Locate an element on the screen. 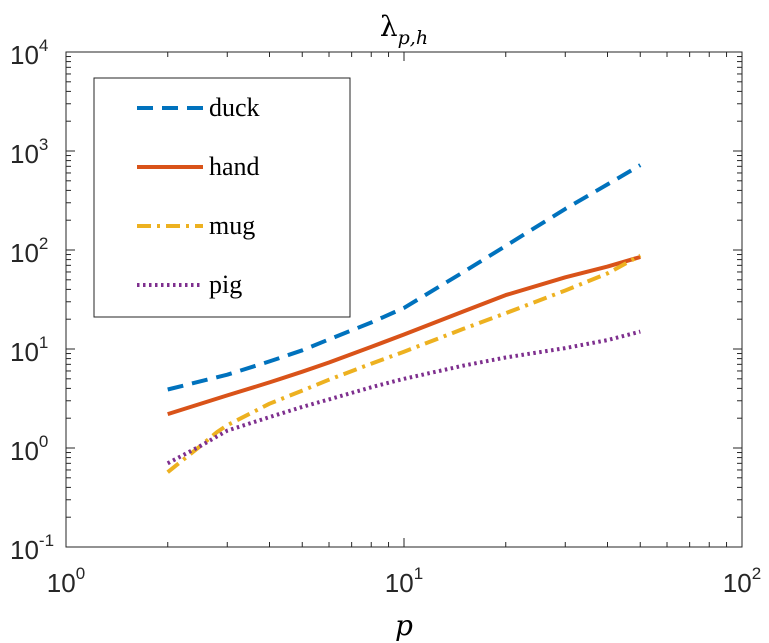  chart-title-subscript: p,h is located at coordinates (413, 38).